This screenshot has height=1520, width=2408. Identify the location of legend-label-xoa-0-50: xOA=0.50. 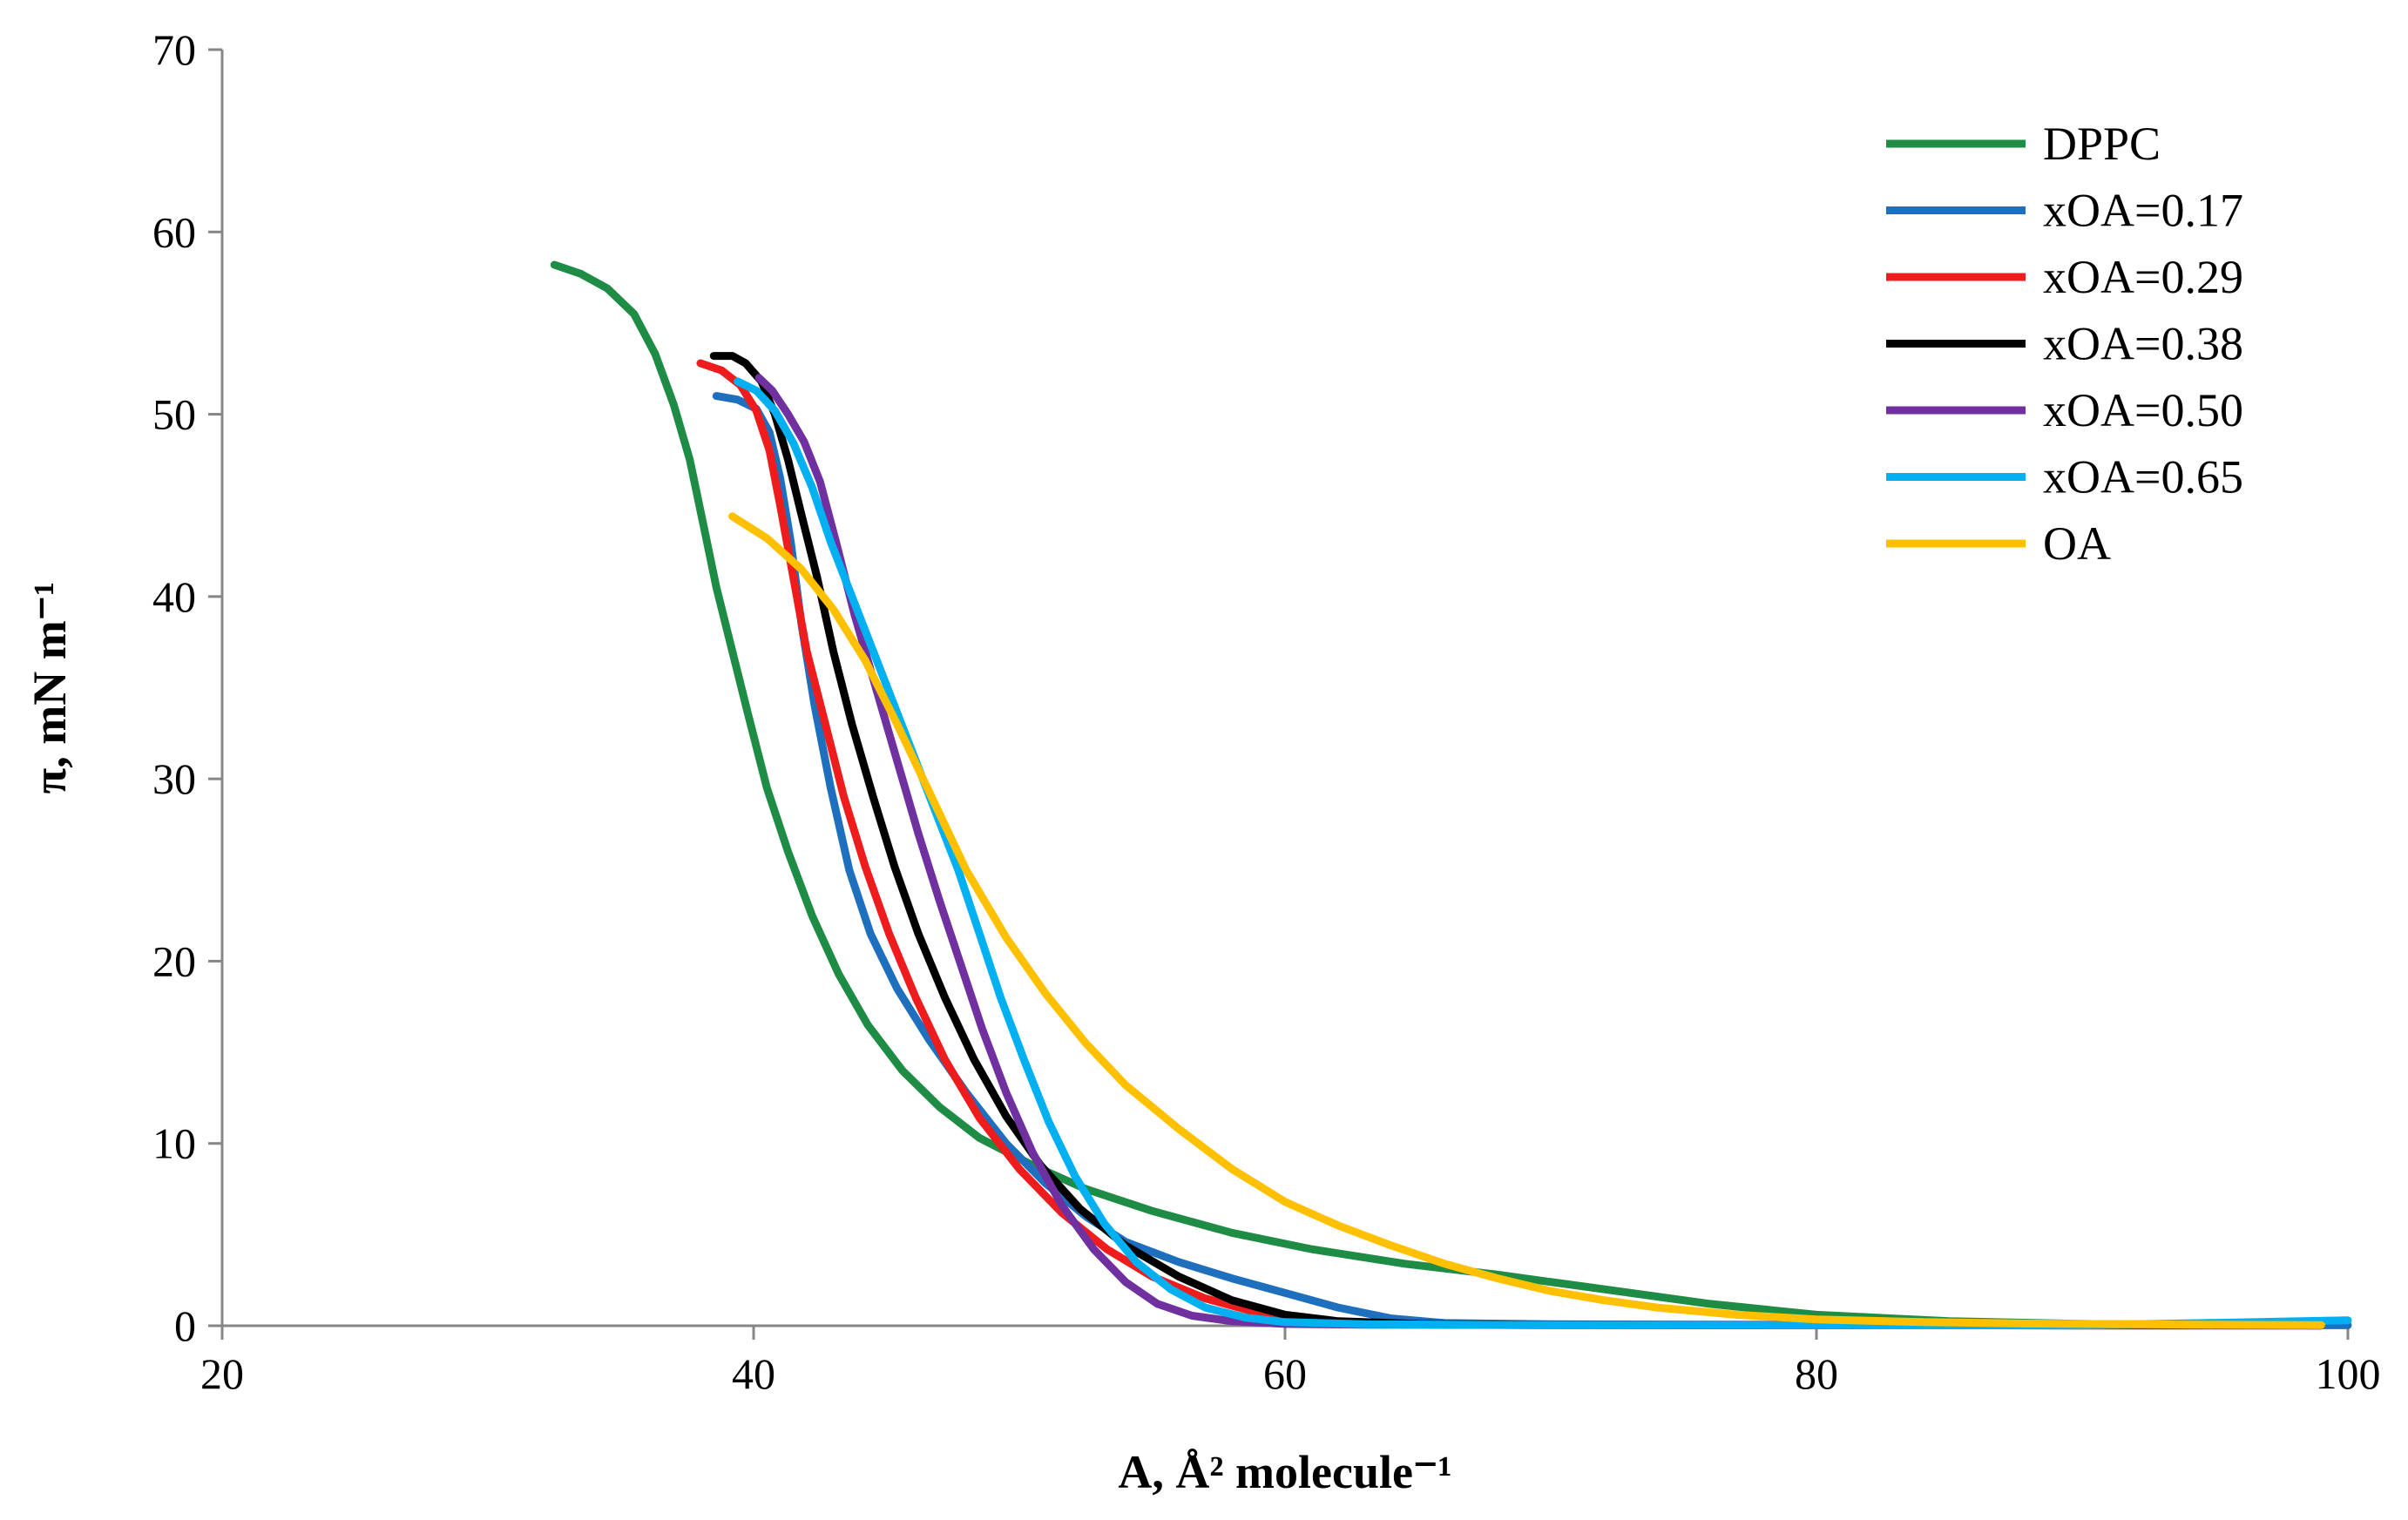
(2143, 410).